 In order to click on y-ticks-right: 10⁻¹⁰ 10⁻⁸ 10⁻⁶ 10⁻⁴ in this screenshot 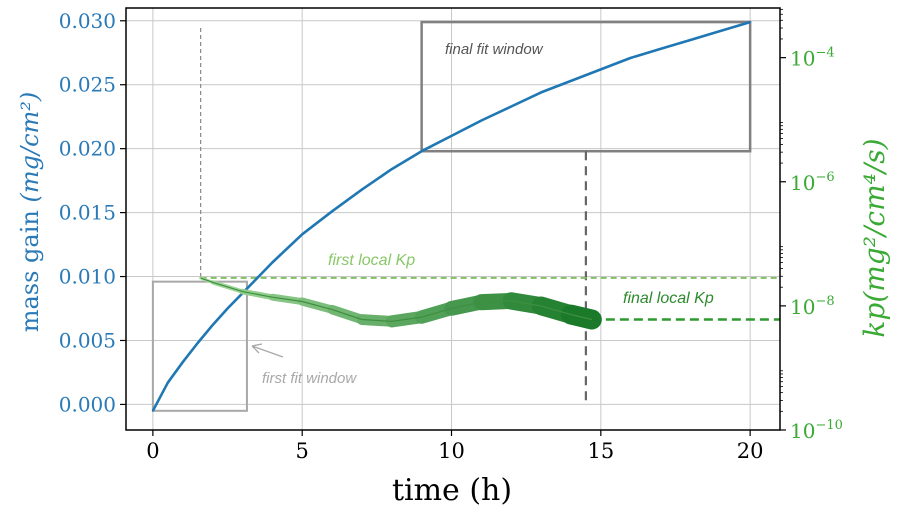, I will do `click(811, 225)`.